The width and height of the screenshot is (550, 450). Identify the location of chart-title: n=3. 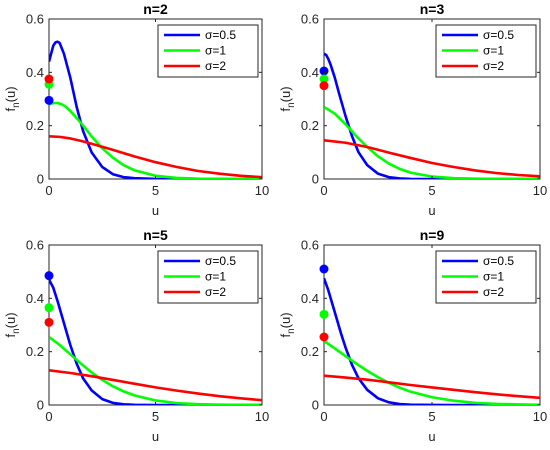
(432, 9).